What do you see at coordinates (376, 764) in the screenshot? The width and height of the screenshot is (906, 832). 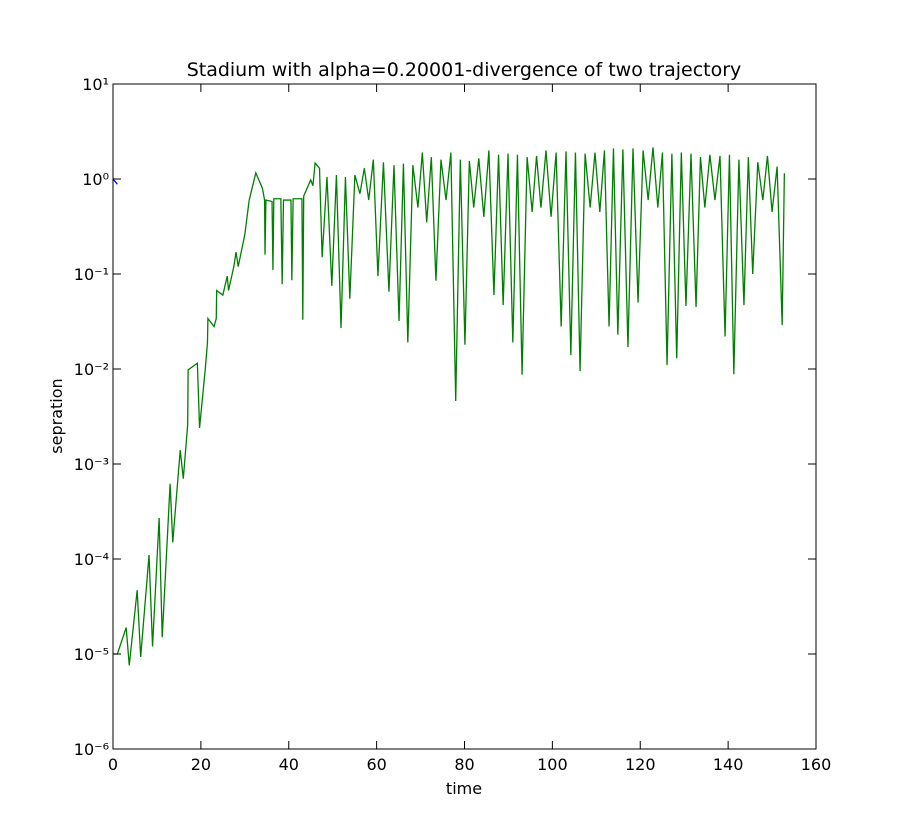 I see `x-tick-label: 60` at bounding box center [376, 764].